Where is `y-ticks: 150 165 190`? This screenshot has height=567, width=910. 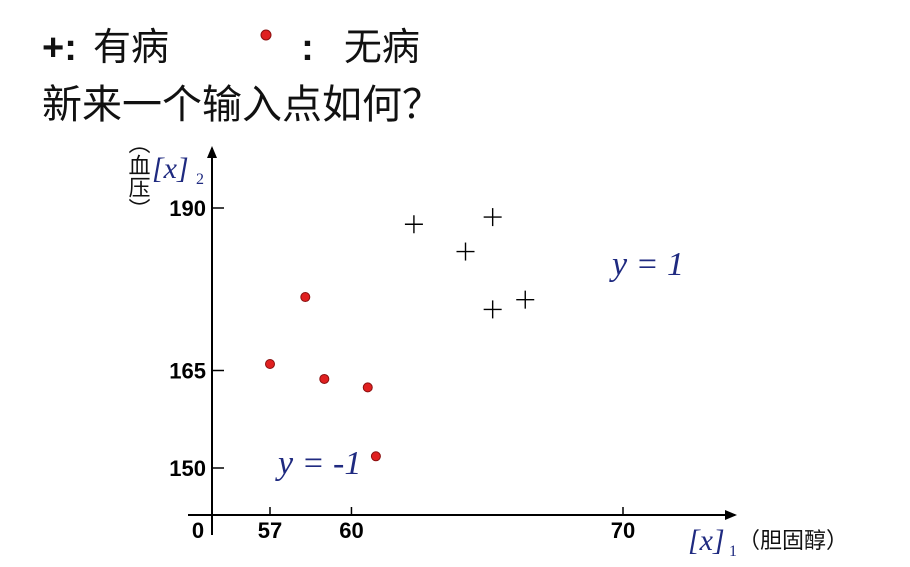 y-ticks: 150 165 190 is located at coordinates (196, 338).